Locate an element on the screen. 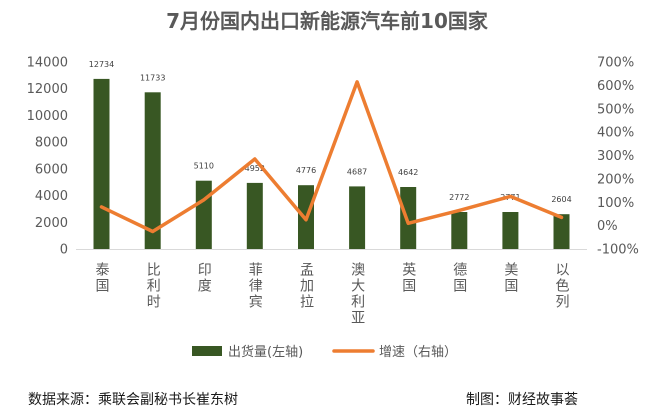  bar-data-label: 4776 is located at coordinates (306, 170).